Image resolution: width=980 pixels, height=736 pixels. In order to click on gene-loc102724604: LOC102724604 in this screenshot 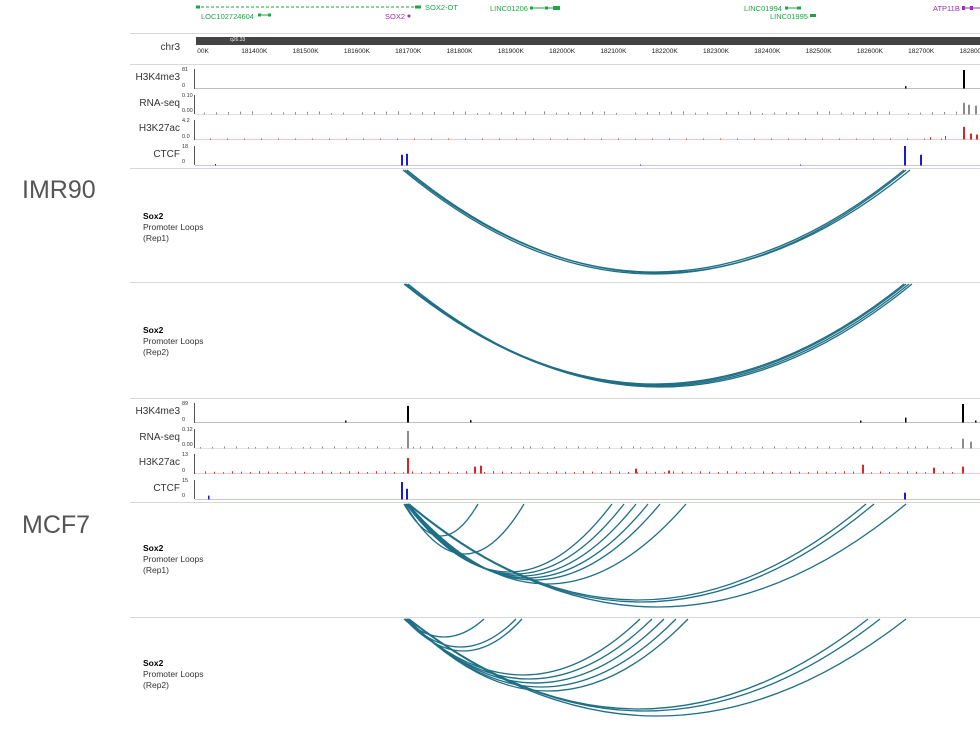, I will do `click(227, 16)`.